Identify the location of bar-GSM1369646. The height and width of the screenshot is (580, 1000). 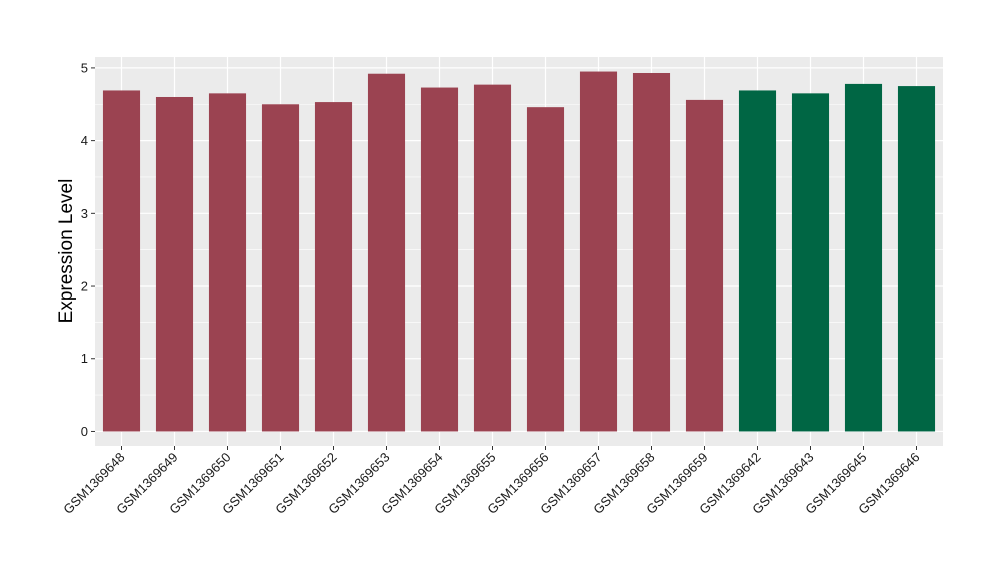
(916, 259).